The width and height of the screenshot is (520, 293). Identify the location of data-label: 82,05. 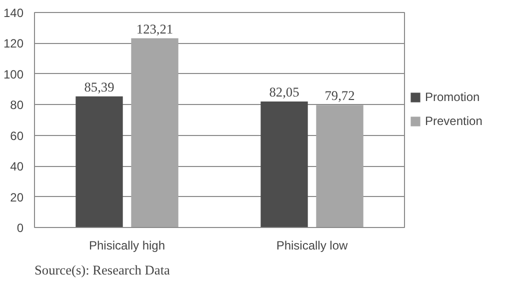
(284, 92).